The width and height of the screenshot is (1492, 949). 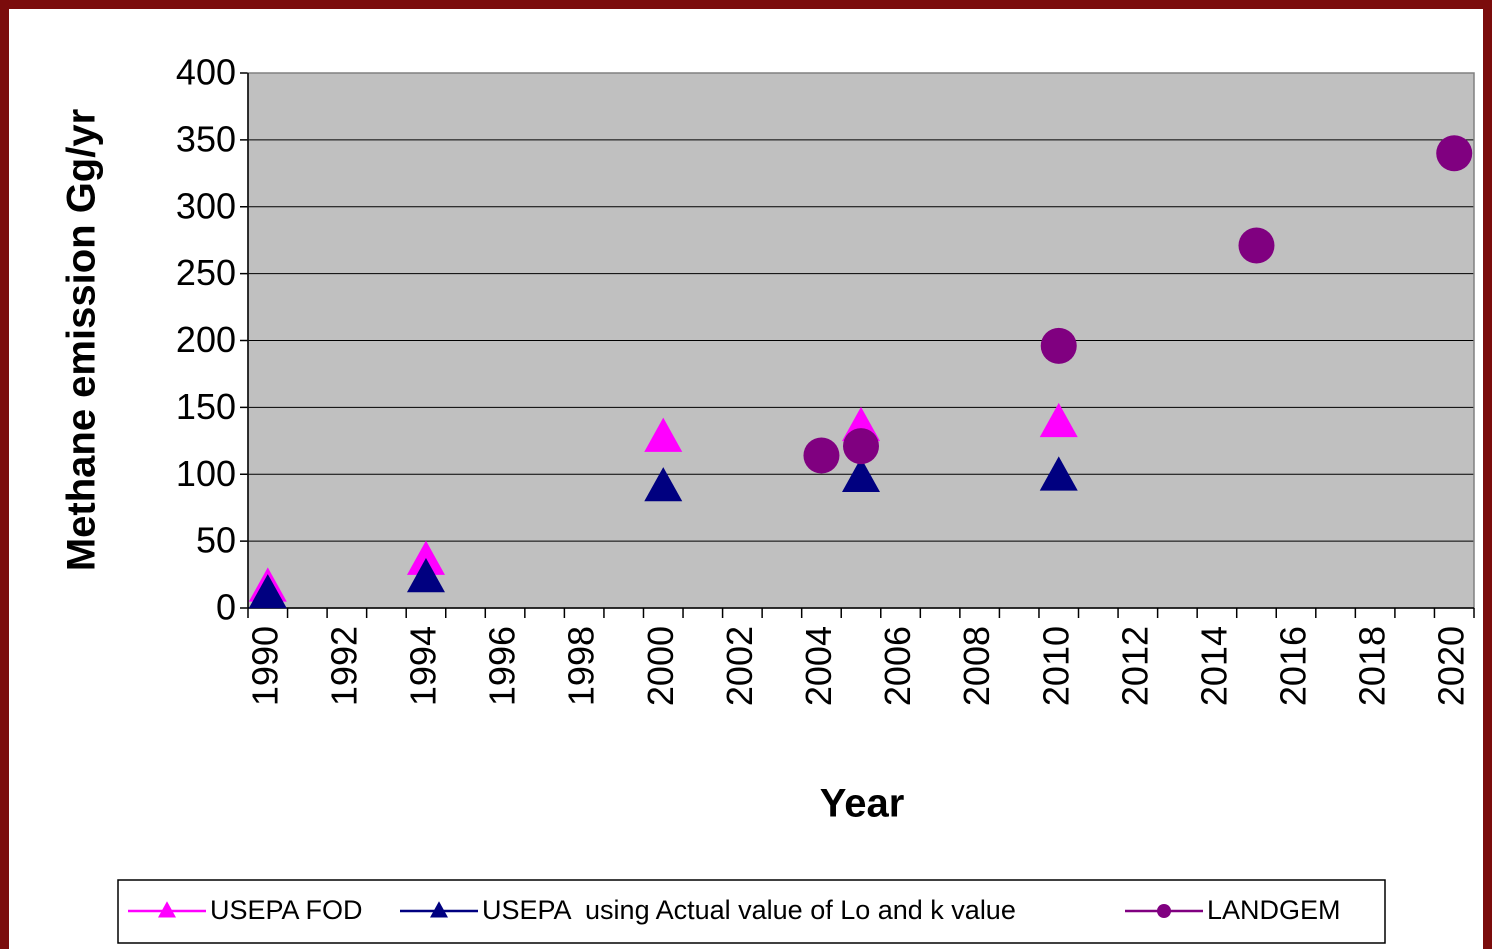 What do you see at coordinates (206, 205) in the screenshot?
I see `y-tick-label: 300` at bounding box center [206, 205].